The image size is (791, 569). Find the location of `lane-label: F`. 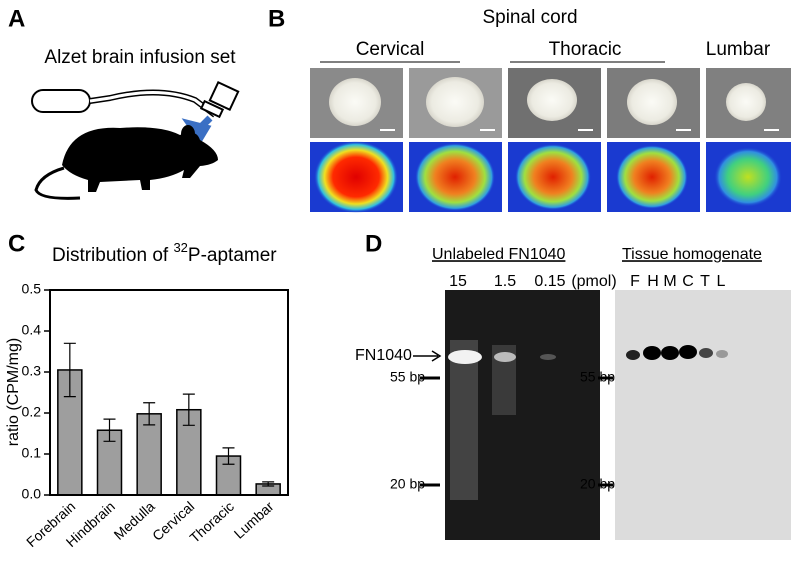

lane-label: F is located at coordinates (635, 281).